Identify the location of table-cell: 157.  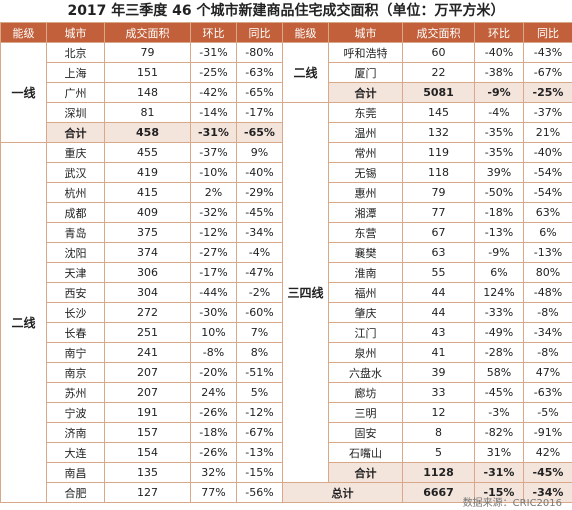
(147, 432).